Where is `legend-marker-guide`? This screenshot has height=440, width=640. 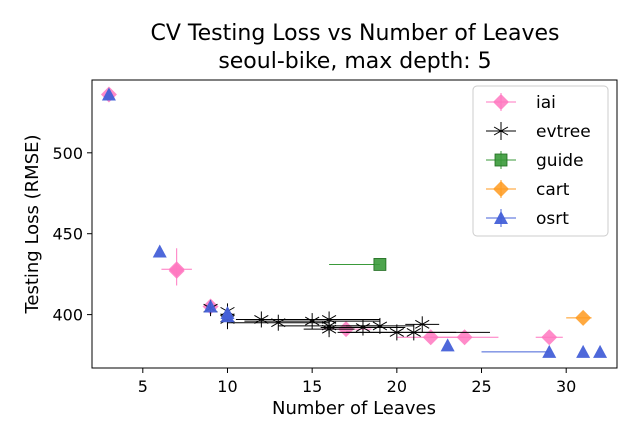 legend-marker-guide is located at coordinates (501, 160).